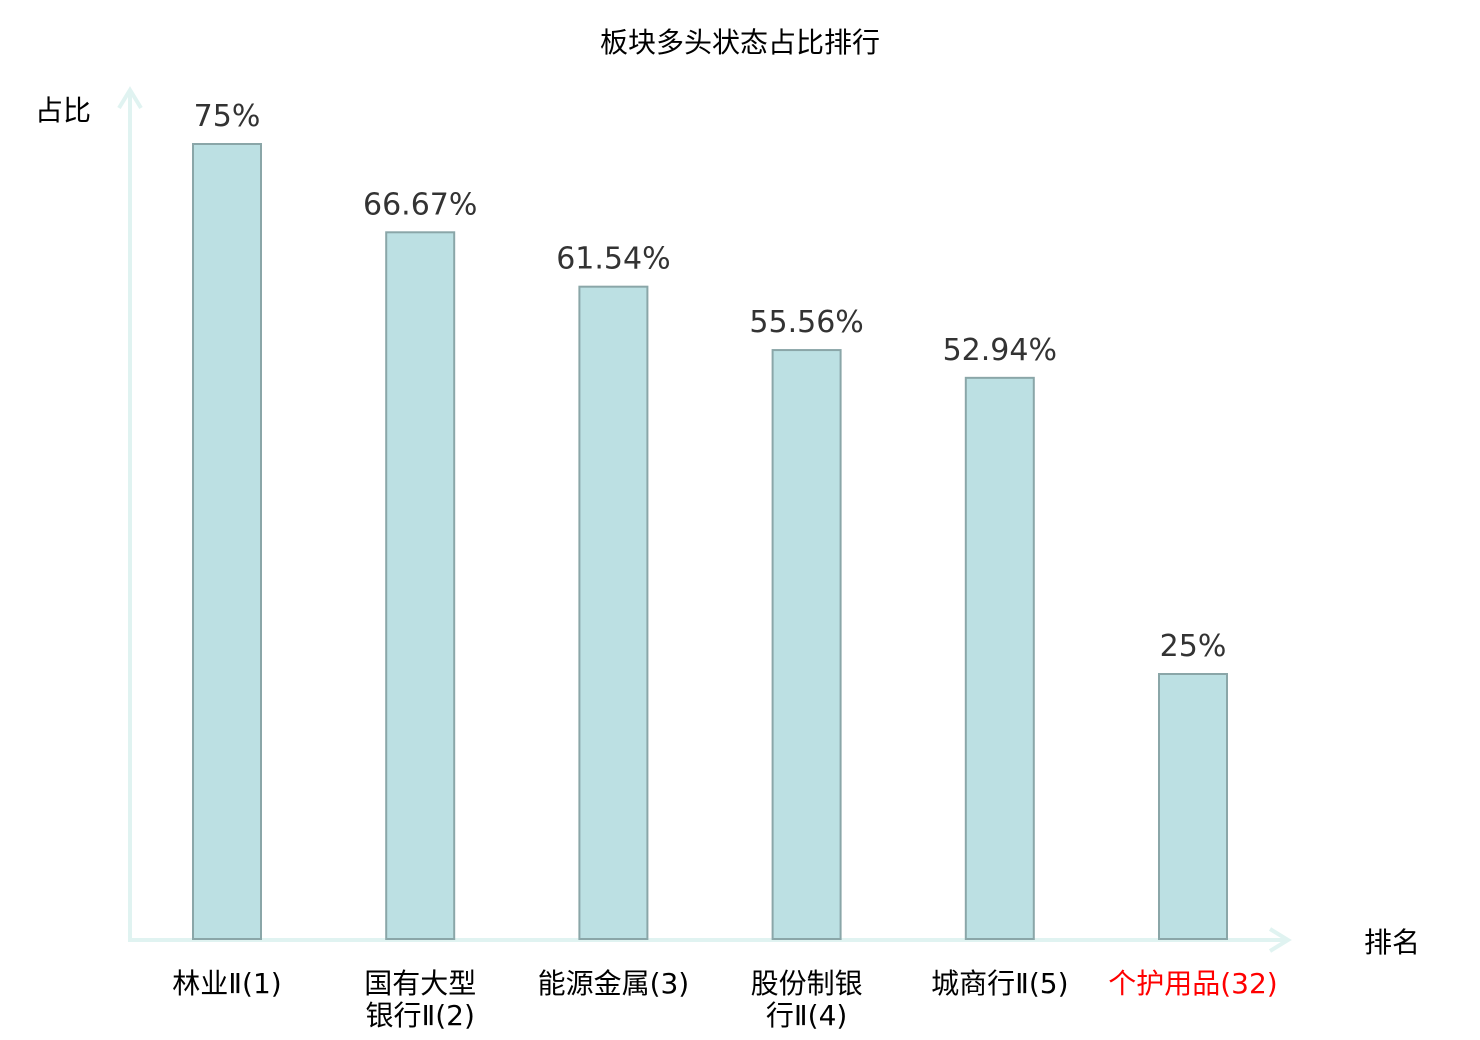 The image size is (1480, 1040). Describe the element at coordinates (226, 983) in the screenshot. I see `x-tick-label: 林业Ⅱ(1)` at that location.